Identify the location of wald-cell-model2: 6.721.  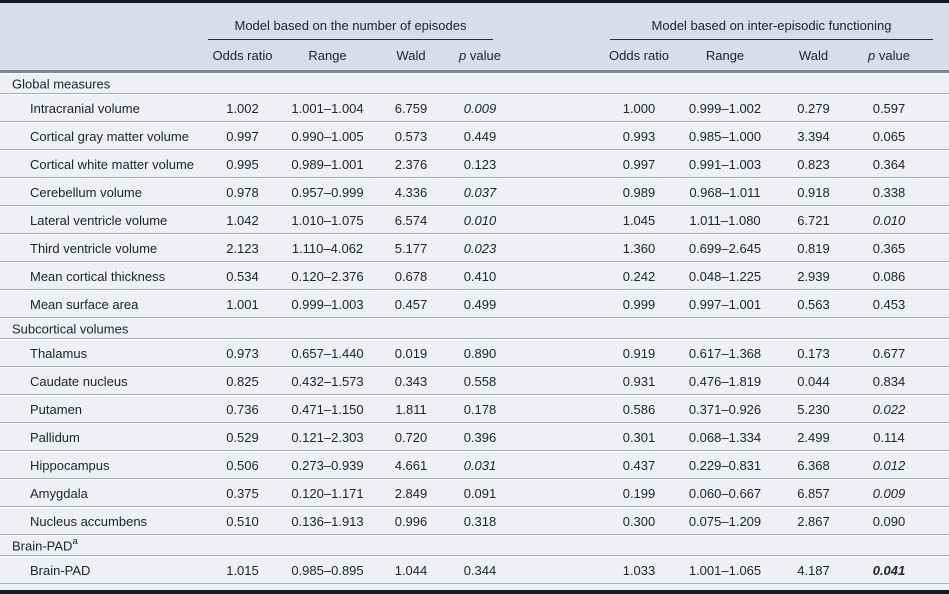
(813, 220).